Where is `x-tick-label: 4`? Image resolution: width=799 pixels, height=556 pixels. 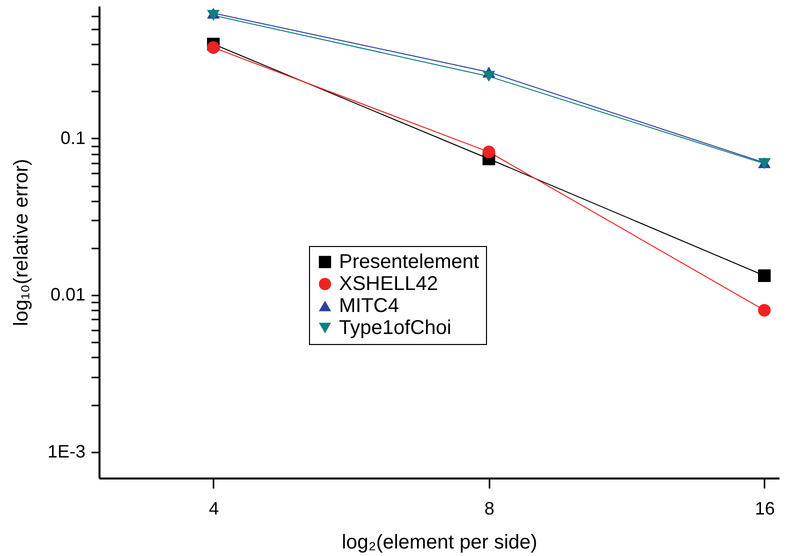 x-tick-label: 4 is located at coordinates (213, 508).